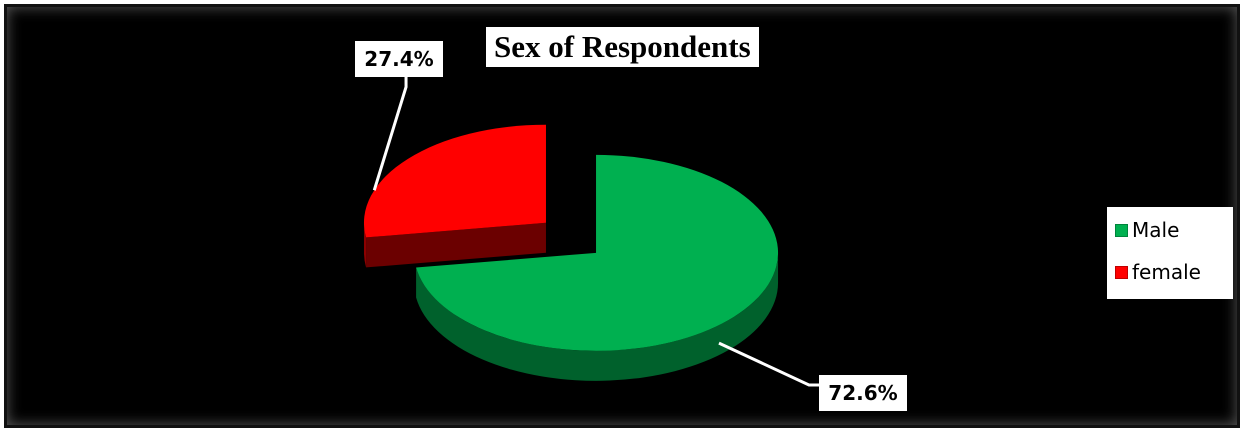 This screenshot has height=432, width=1244. Describe the element at coordinates (1170, 253) in the screenshot. I see `legend: Male female` at that location.